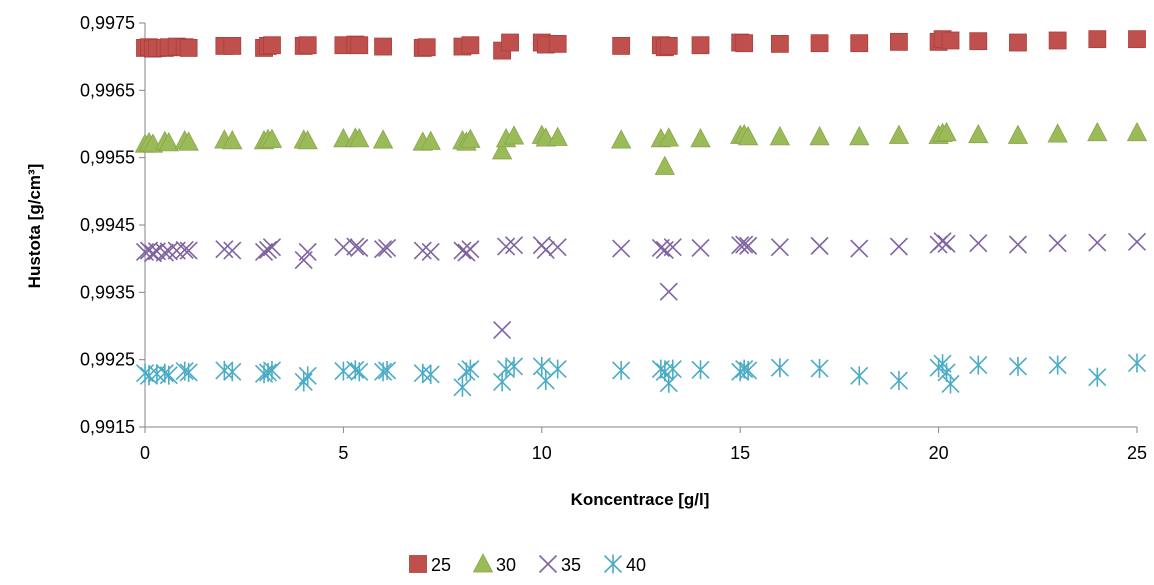 The width and height of the screenshot is (1154, 585). I want to click on y-tick-label: 0,9975, so click(107, 23).